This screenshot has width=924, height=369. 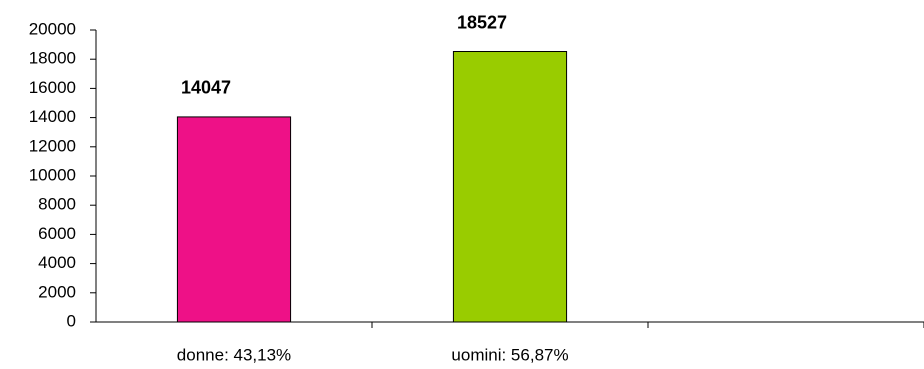 What do you see at coordinates (52, 58) in the screenshot?
I see `y-tick-label: 18000` at bounding box center [52, 58].